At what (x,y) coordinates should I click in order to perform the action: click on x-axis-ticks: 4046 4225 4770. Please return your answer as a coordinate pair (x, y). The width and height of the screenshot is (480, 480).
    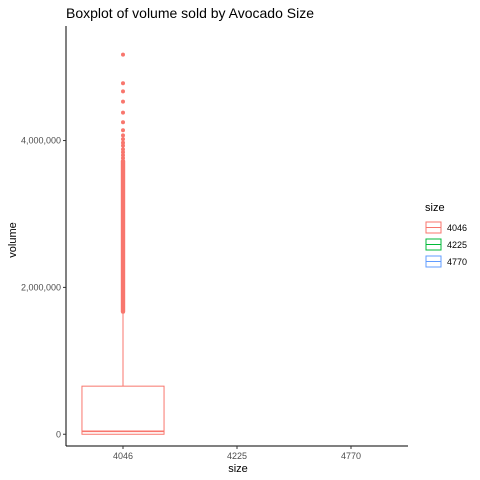
    Looking at the image, I should click on (237, 453).